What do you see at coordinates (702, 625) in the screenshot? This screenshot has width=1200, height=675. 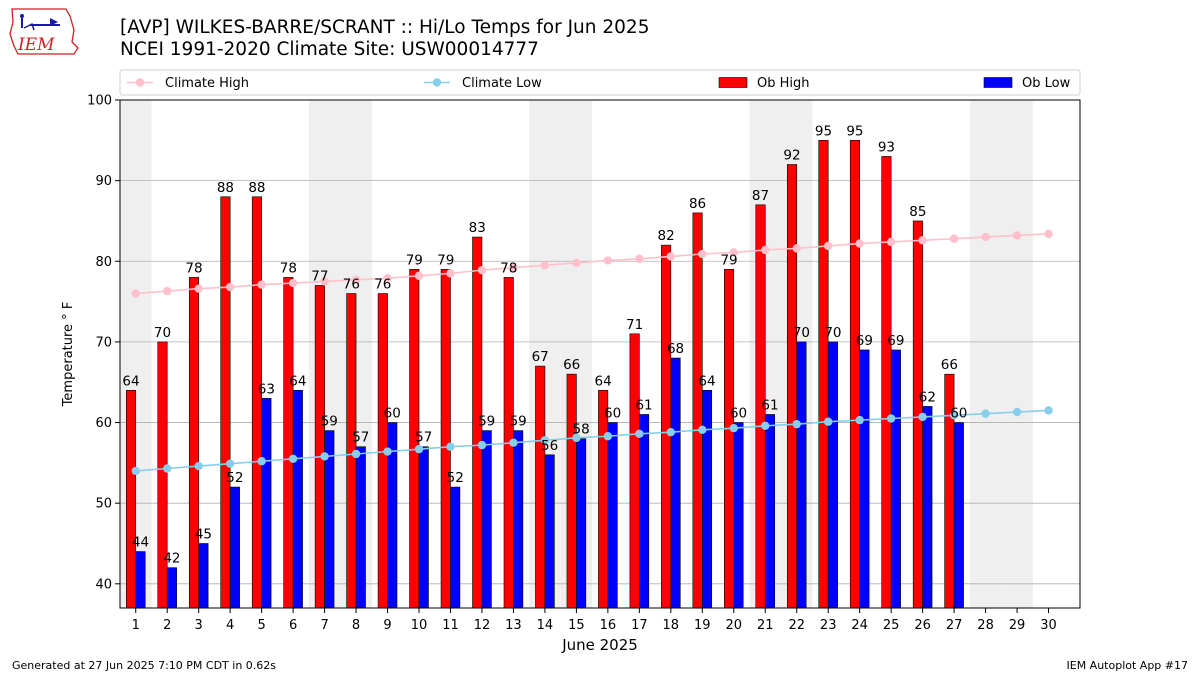 I see `x-tick-label: 19` at bounding box center [702, 625].